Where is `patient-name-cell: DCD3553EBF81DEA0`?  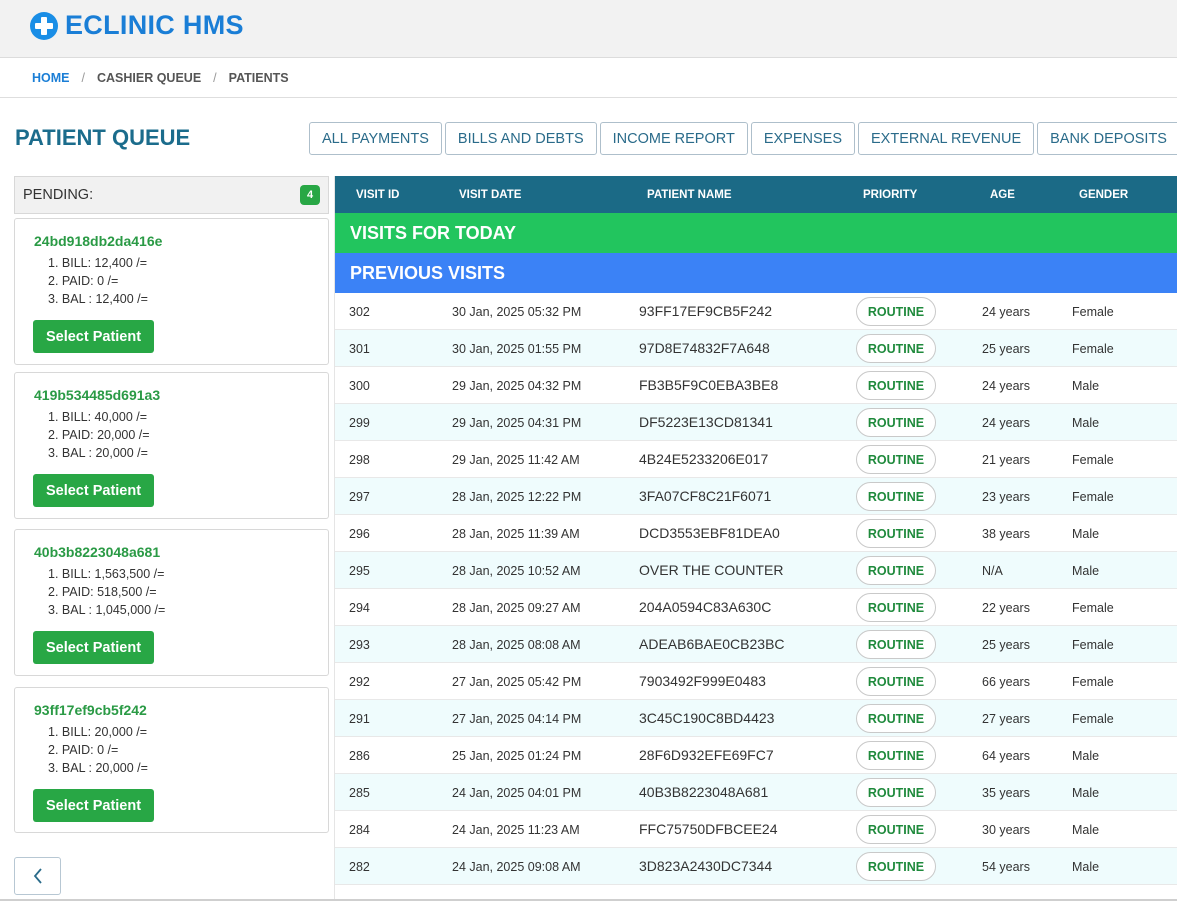
patient-name-cell: DCD3553EBF81DEA0 is located at coordinates (709, 533).